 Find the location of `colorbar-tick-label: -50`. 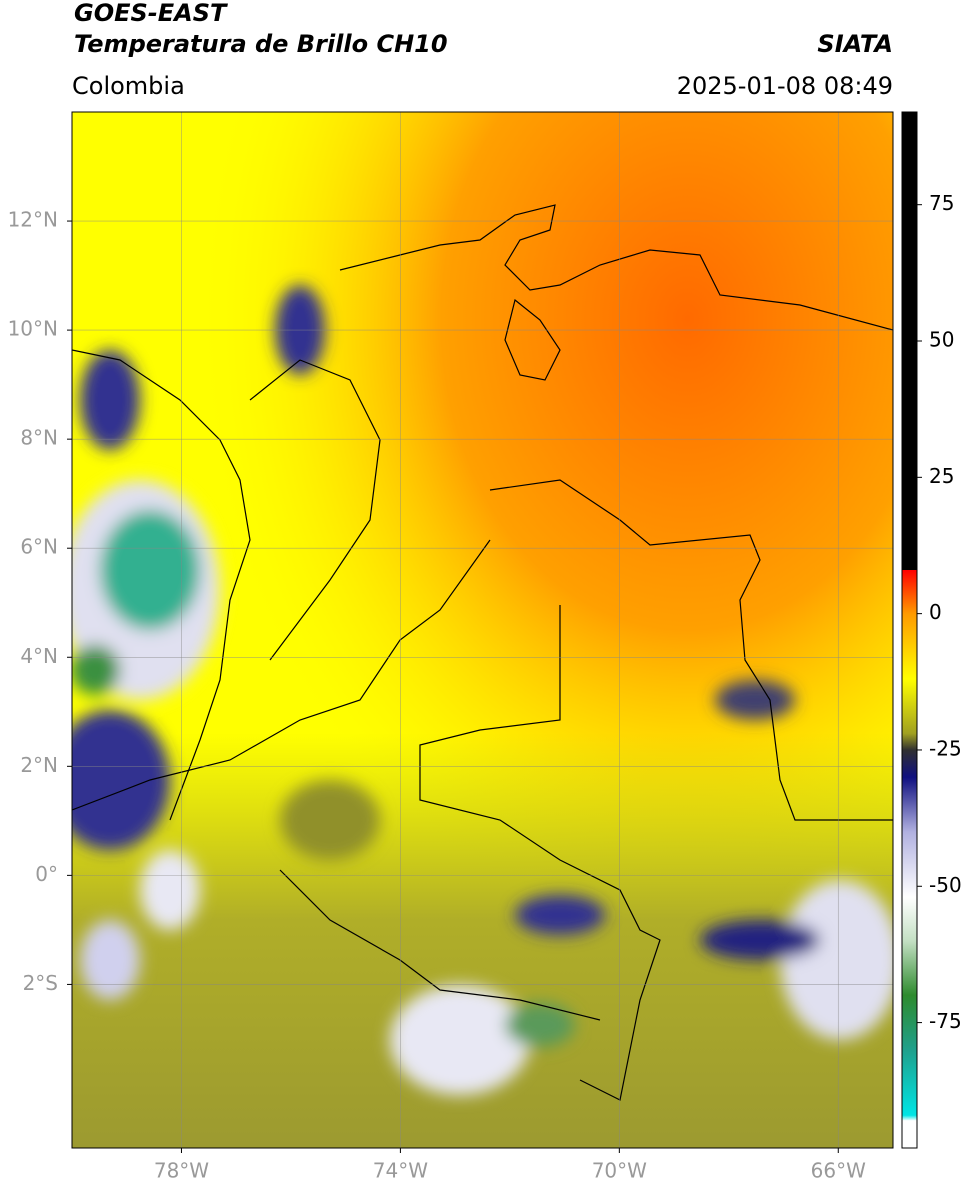

colorbar-tick-label: -50 is located at coordinates (945, 885).